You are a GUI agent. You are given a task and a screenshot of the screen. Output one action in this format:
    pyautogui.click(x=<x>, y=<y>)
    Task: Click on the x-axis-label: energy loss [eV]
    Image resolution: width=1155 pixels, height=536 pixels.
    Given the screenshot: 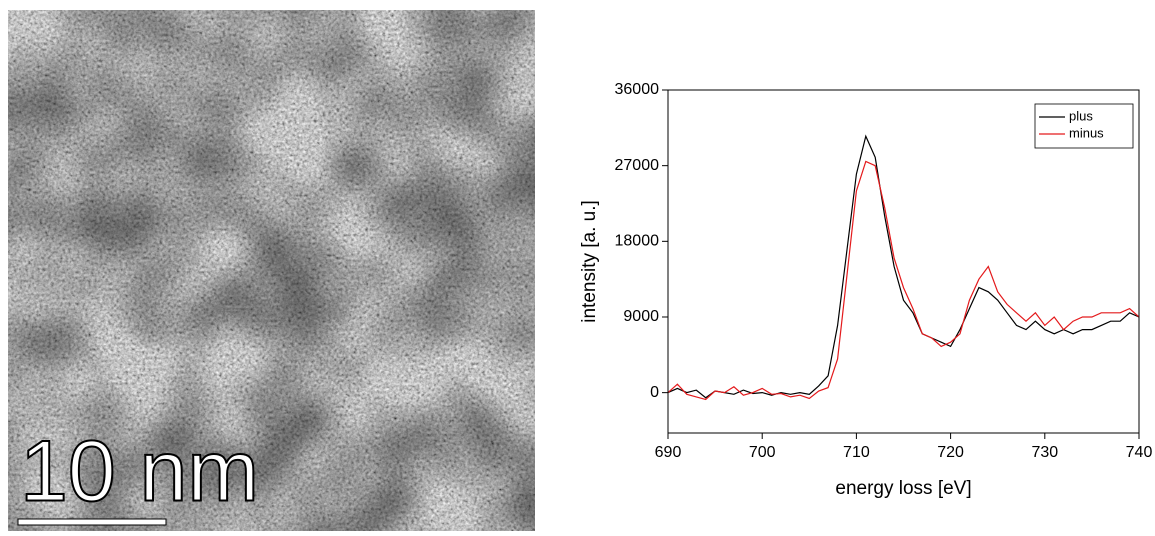 What is the action you would take?
    pyautogui.click(x=903, y=488)
    